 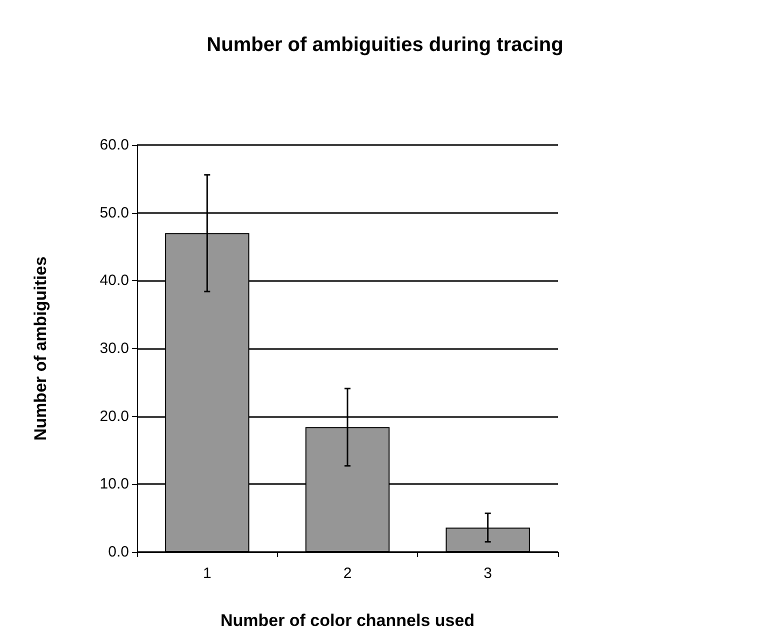 I want to click on y-tick-label: 40.0, so click(x=114, y=281).